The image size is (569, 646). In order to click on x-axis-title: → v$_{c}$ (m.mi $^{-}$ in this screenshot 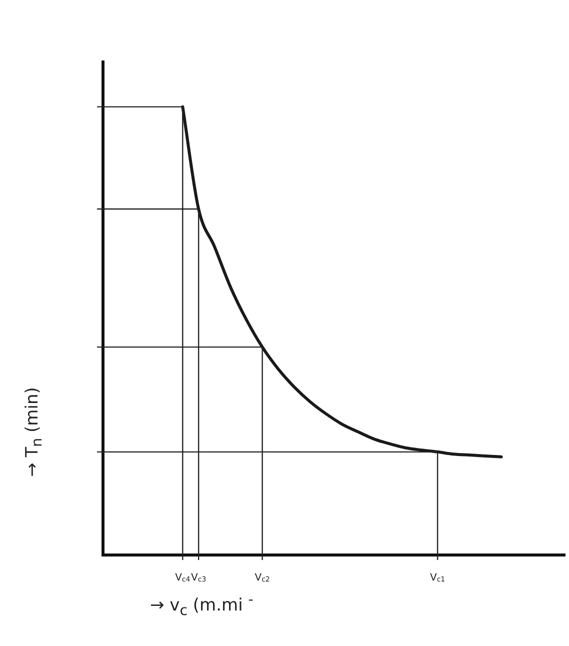, I will do `click(202, 606)`.